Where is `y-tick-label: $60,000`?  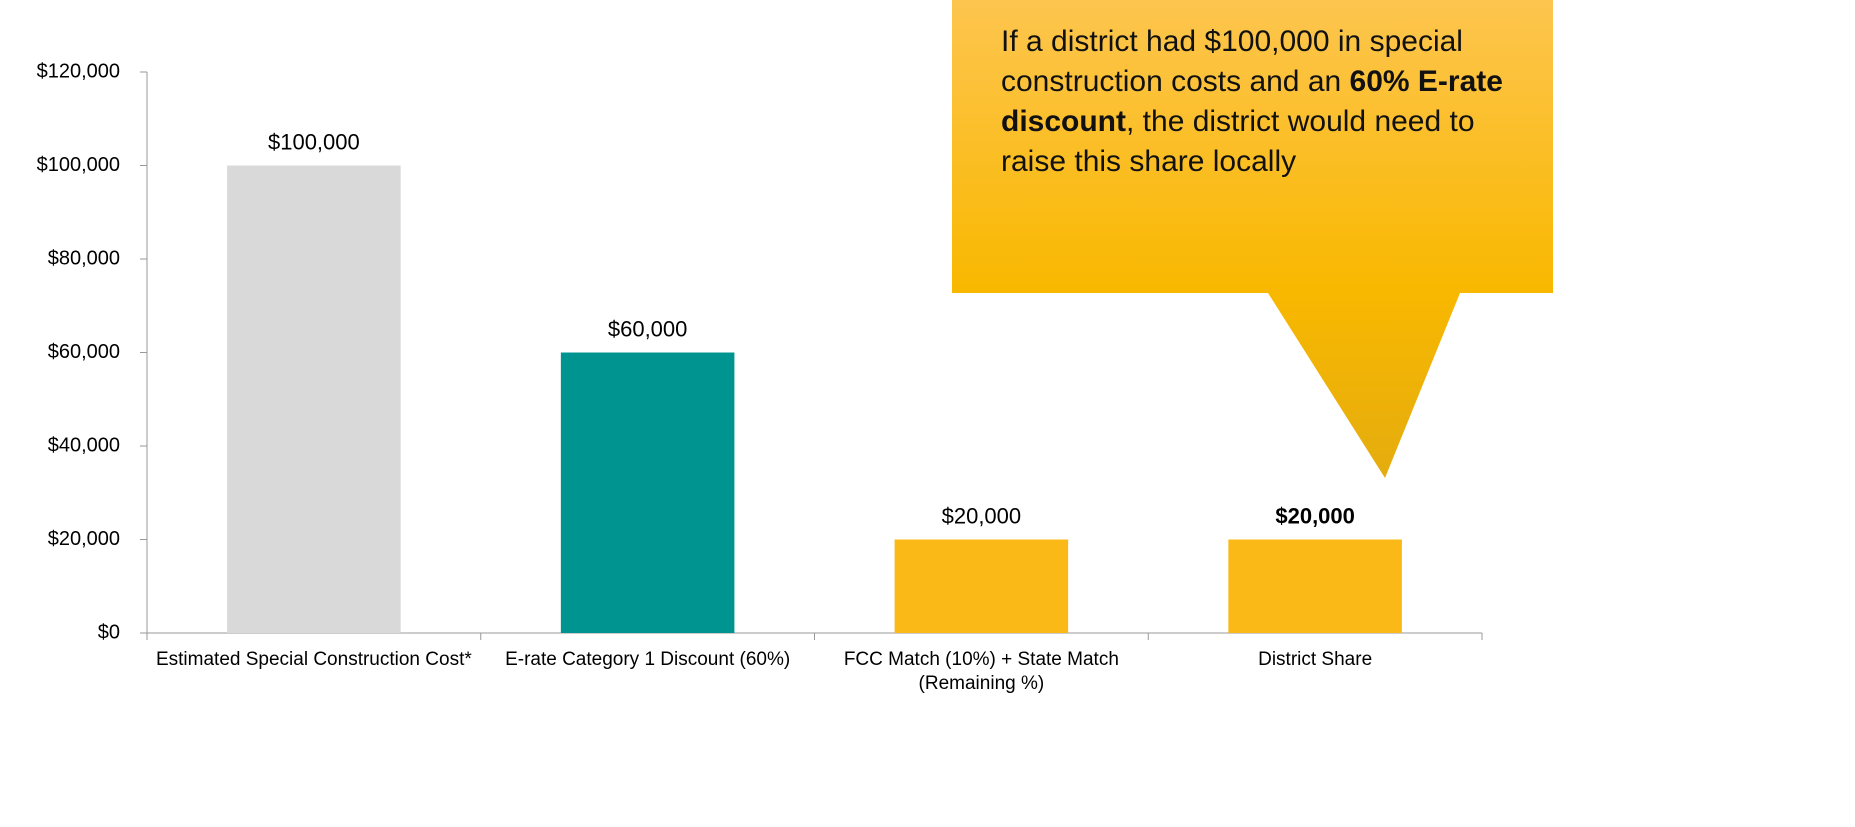
y-tick-label: $60,000 is located at coordinates (84, 352).